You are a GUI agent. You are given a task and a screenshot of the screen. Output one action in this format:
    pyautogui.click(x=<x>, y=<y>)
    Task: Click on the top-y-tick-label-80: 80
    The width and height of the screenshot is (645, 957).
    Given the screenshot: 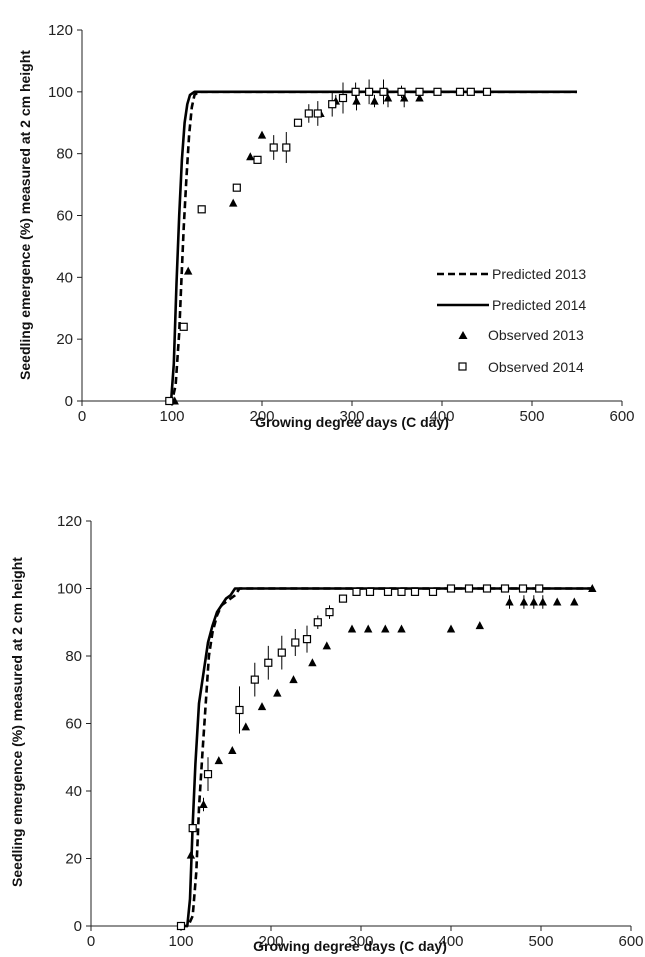 What is the action you would take?
    pyautogui.click(x=64, y=154)
    